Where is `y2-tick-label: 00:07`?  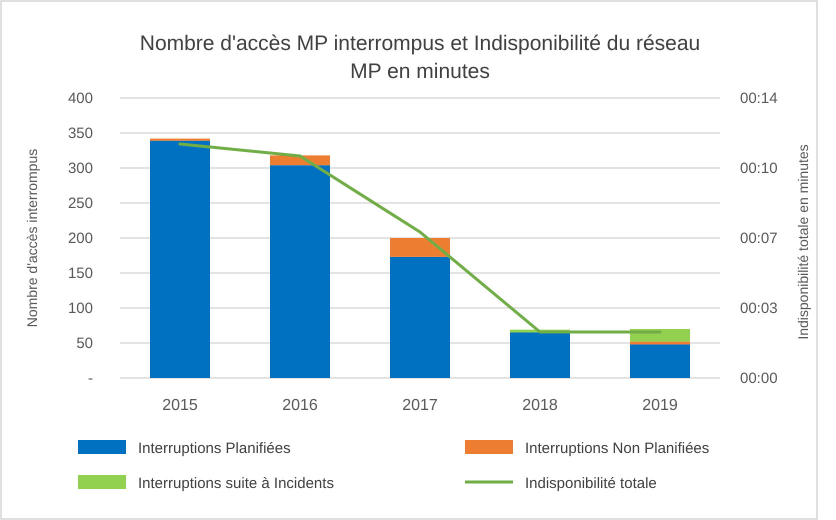
y2-tick-label: 00:07 is located at coordinates (759, 238).